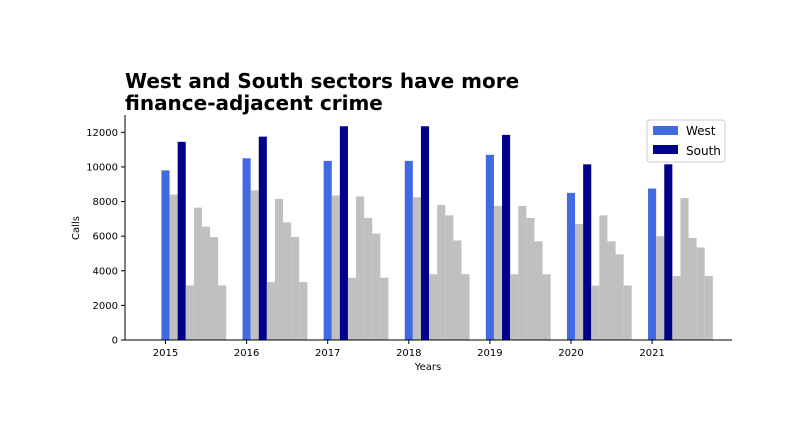 The image size is (803, 443). Describe the element at coordinates (408, 353) in the screenshot. I see `x-tick-label-2018: 2018` at that location.